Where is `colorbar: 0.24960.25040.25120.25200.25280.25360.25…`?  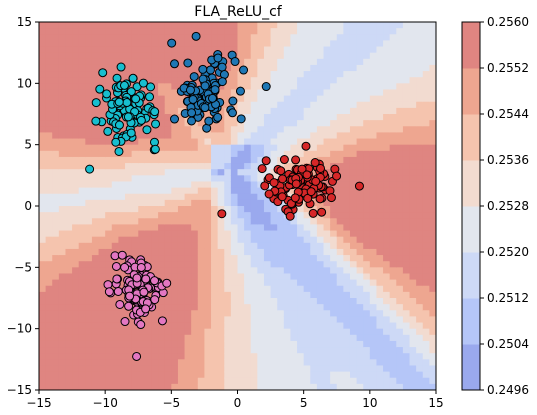
colorbar: 0.24960.25040.25120.25200.25280.25360.25… is located at coordinates (495, 206).